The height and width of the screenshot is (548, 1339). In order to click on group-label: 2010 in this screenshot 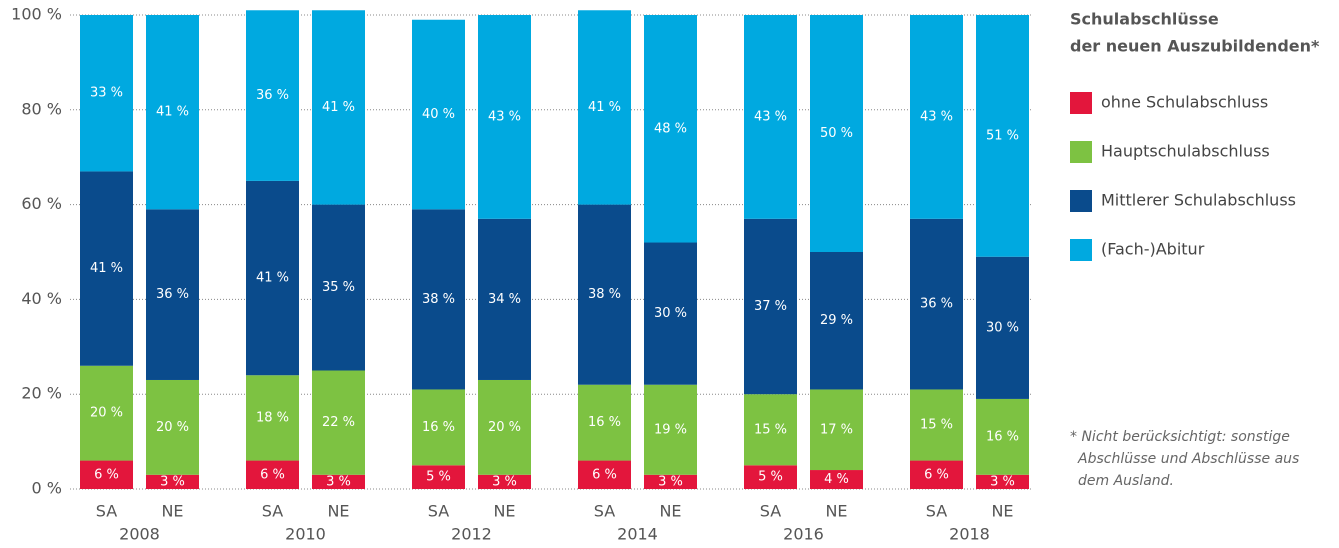, I will do `click(305, 534)`.